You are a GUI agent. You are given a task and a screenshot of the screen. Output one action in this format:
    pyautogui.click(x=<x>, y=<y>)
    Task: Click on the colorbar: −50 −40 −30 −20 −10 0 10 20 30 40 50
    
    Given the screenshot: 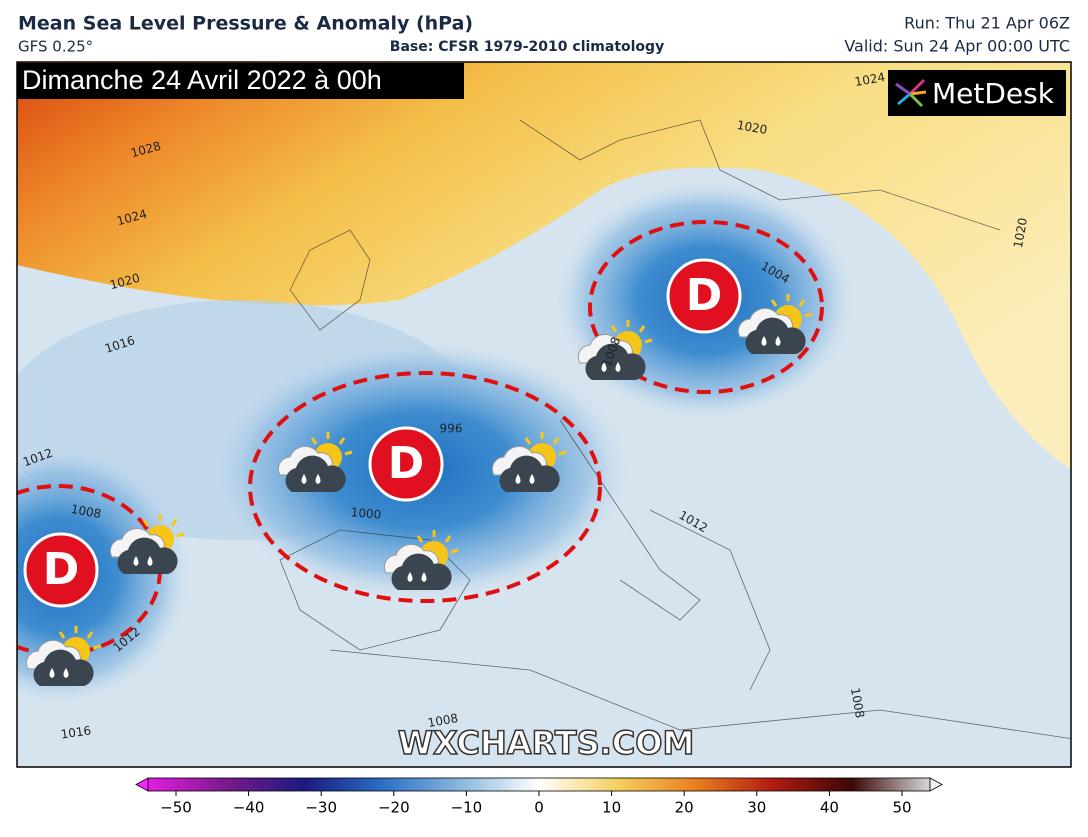 What is the action you would take?
    pyautogui.click(x=539, y=797)
    